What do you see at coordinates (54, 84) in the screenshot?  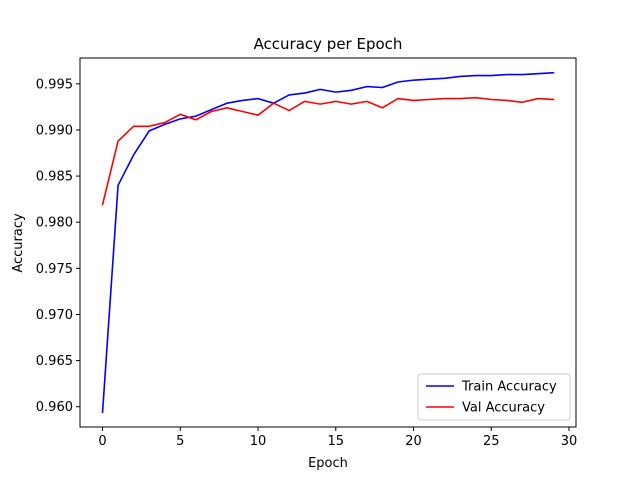 I see `y-tick-label: 0.995` at bounding box center [54, 84].